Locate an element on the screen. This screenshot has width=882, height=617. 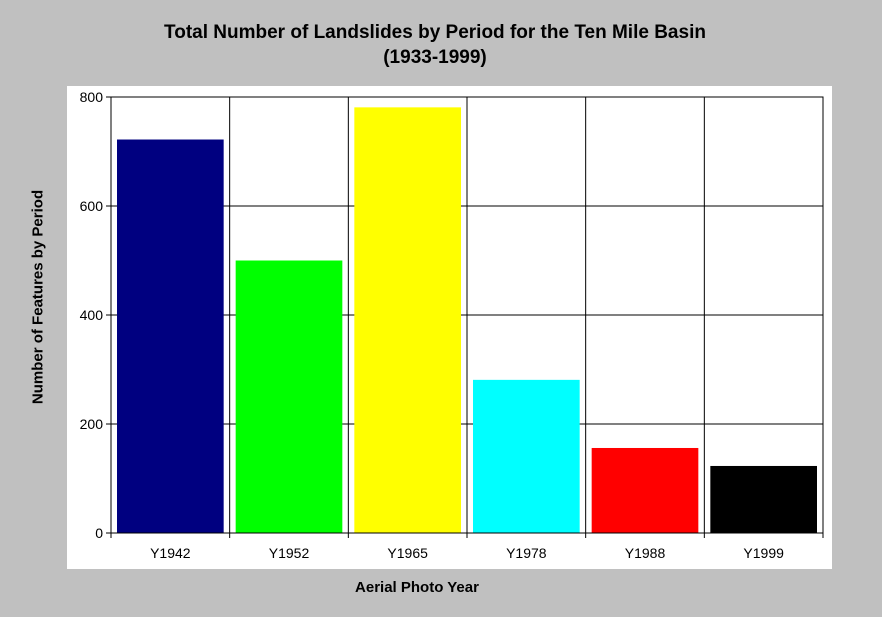
bar-y1942 is located at coordinates (170, 336).